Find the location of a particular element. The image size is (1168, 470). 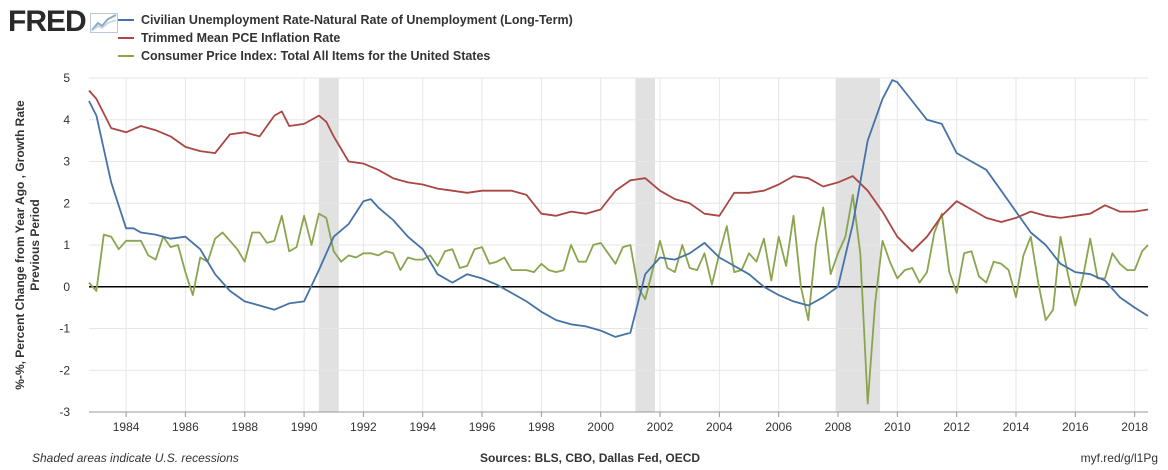

x-tick-label: 1996 is located at coordinates (482, 427).